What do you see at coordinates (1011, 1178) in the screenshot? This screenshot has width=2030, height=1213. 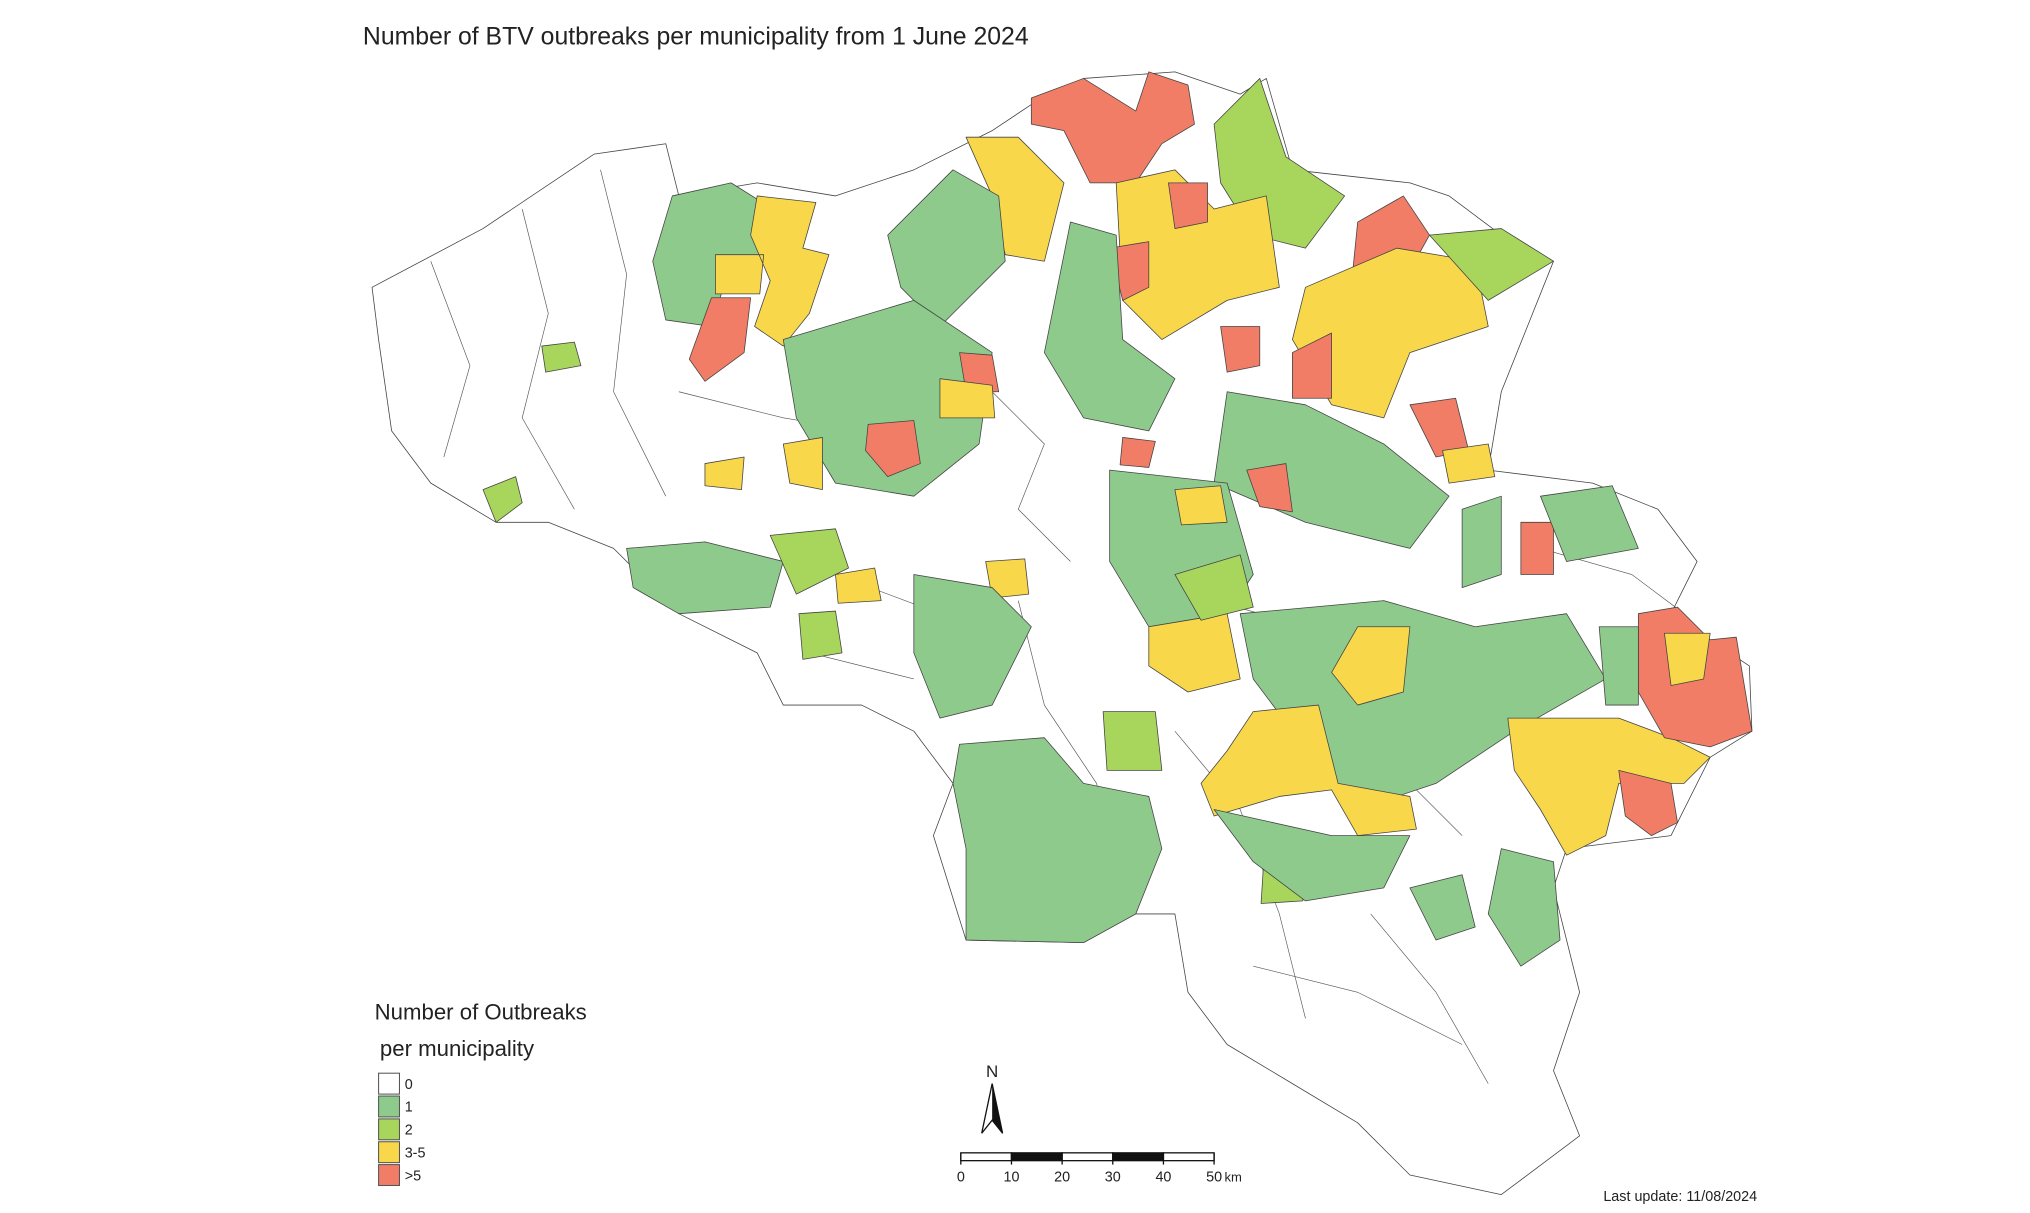 I see `scale-tick-label: 10` at bounding box center [1011, 1178].